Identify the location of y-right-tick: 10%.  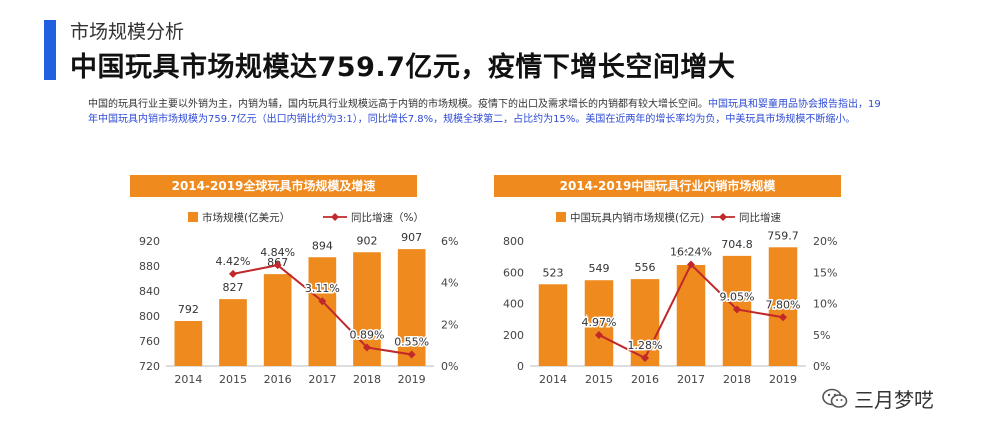
(825, 304).